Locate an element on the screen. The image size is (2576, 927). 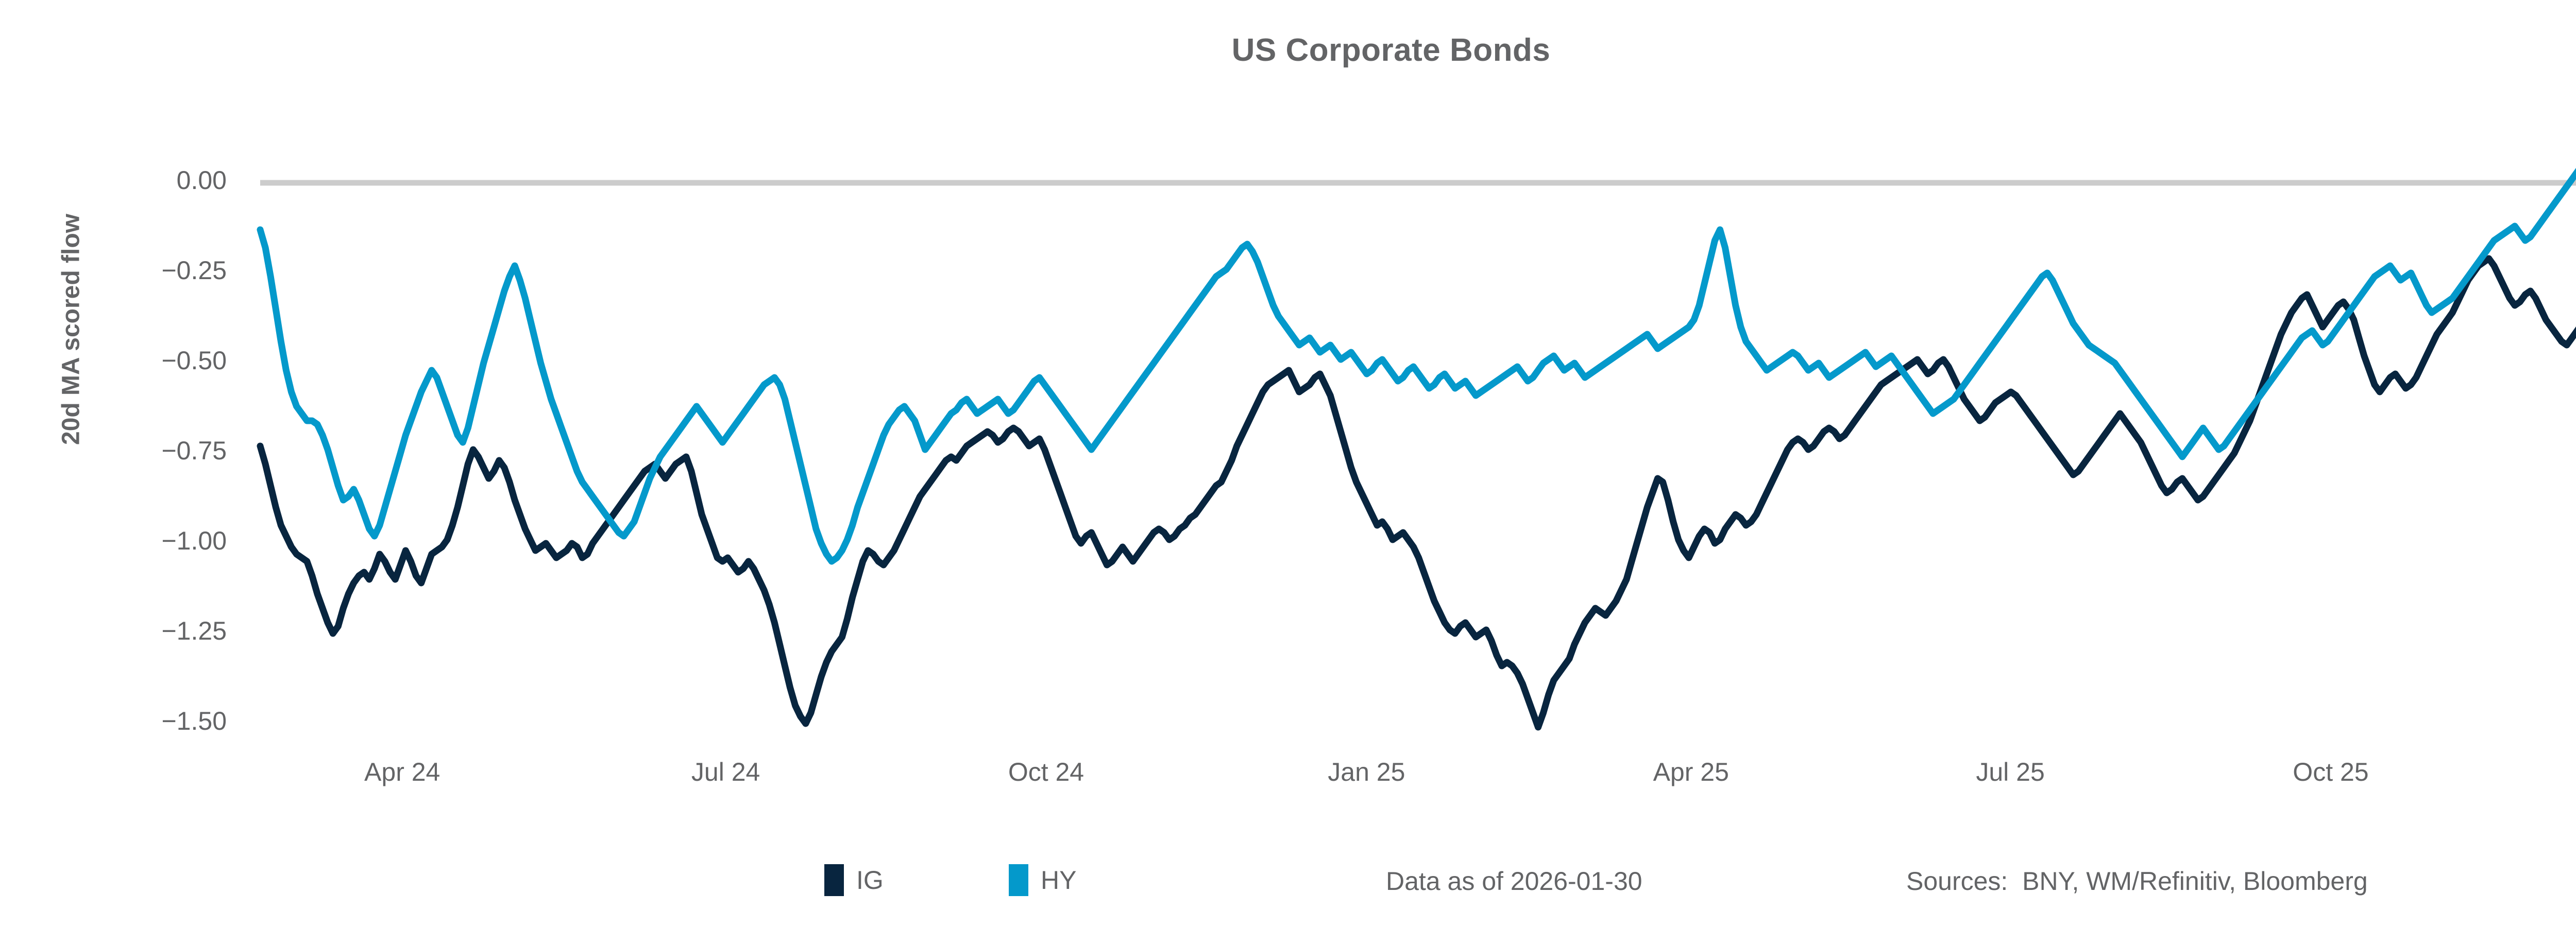
sources-text: Sources: BNY, WM/Refinitiv, Bloomberg is located at coordinates (2137, 881).